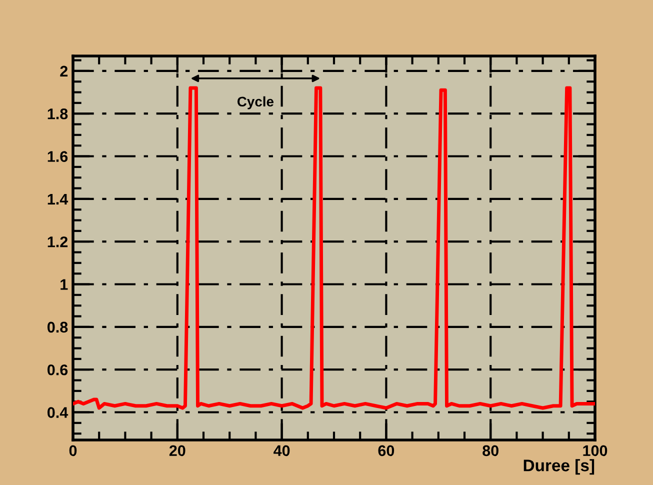 The image size is (653, 485). Describe the element at coordinates (64, 71) in the screenshot. I see `y-tick-label: 2` at that location.